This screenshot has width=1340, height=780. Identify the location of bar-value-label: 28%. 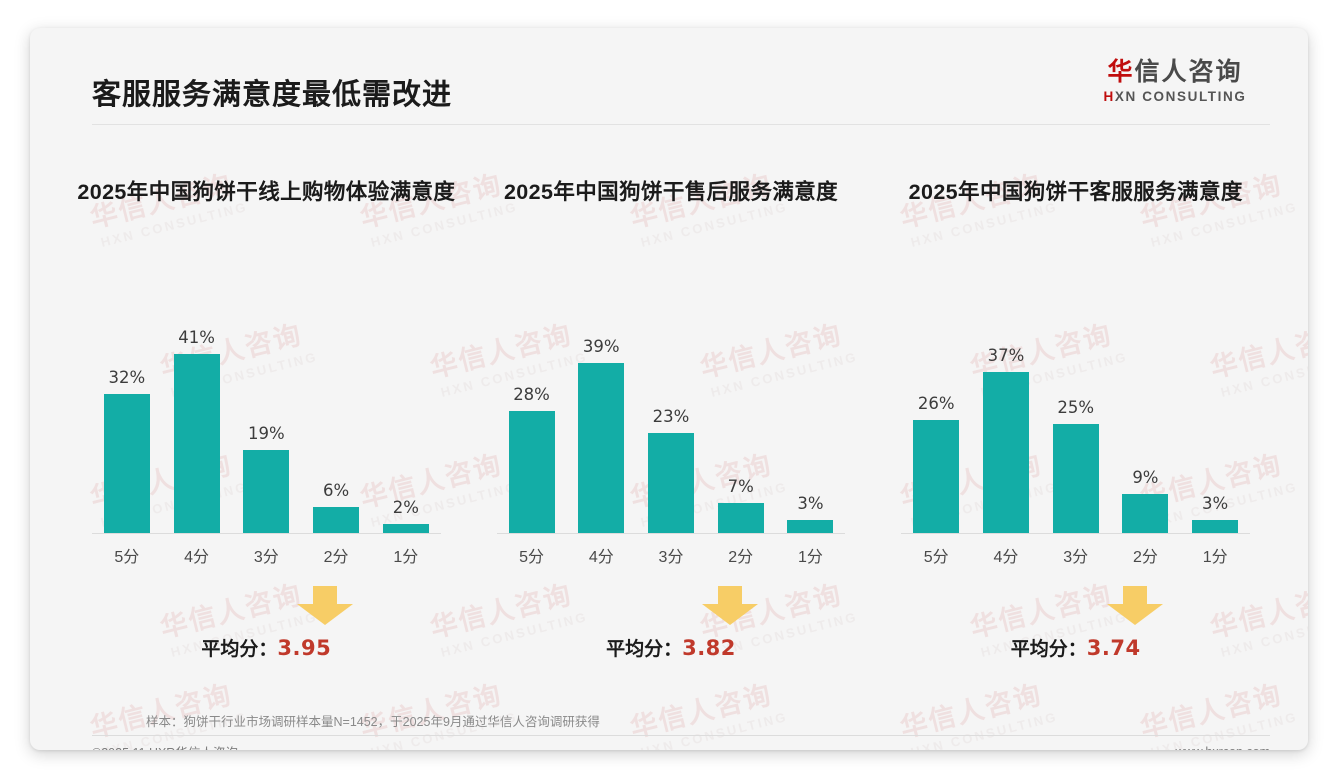
(531, 395).